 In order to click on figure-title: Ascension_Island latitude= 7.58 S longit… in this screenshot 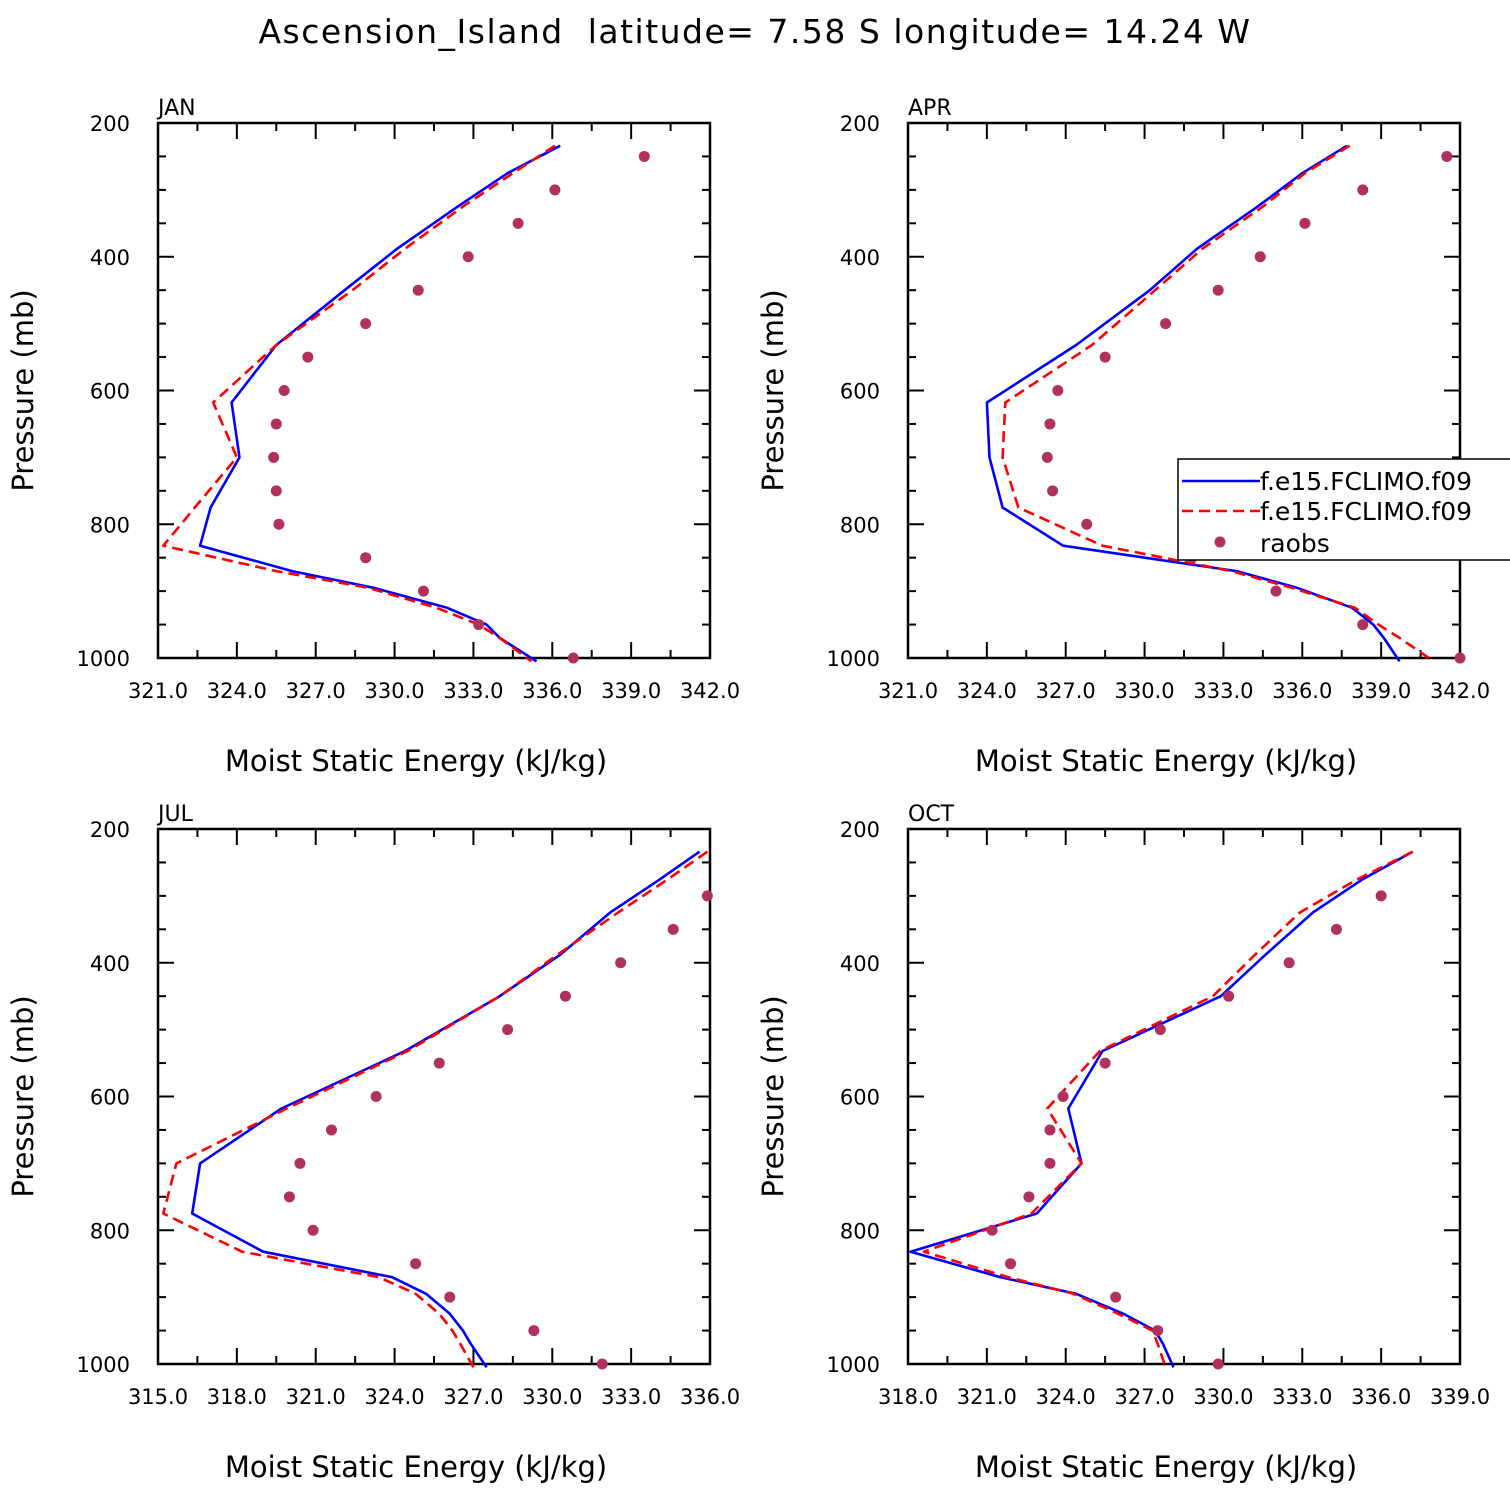, I will do `click(755, 31)`.